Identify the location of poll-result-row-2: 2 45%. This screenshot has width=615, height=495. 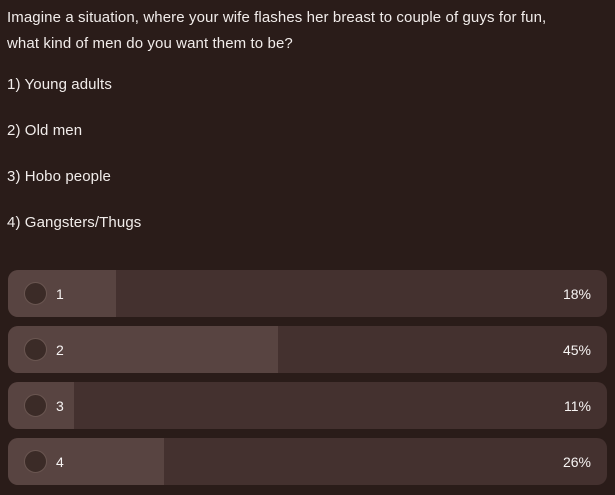
(307, 349).